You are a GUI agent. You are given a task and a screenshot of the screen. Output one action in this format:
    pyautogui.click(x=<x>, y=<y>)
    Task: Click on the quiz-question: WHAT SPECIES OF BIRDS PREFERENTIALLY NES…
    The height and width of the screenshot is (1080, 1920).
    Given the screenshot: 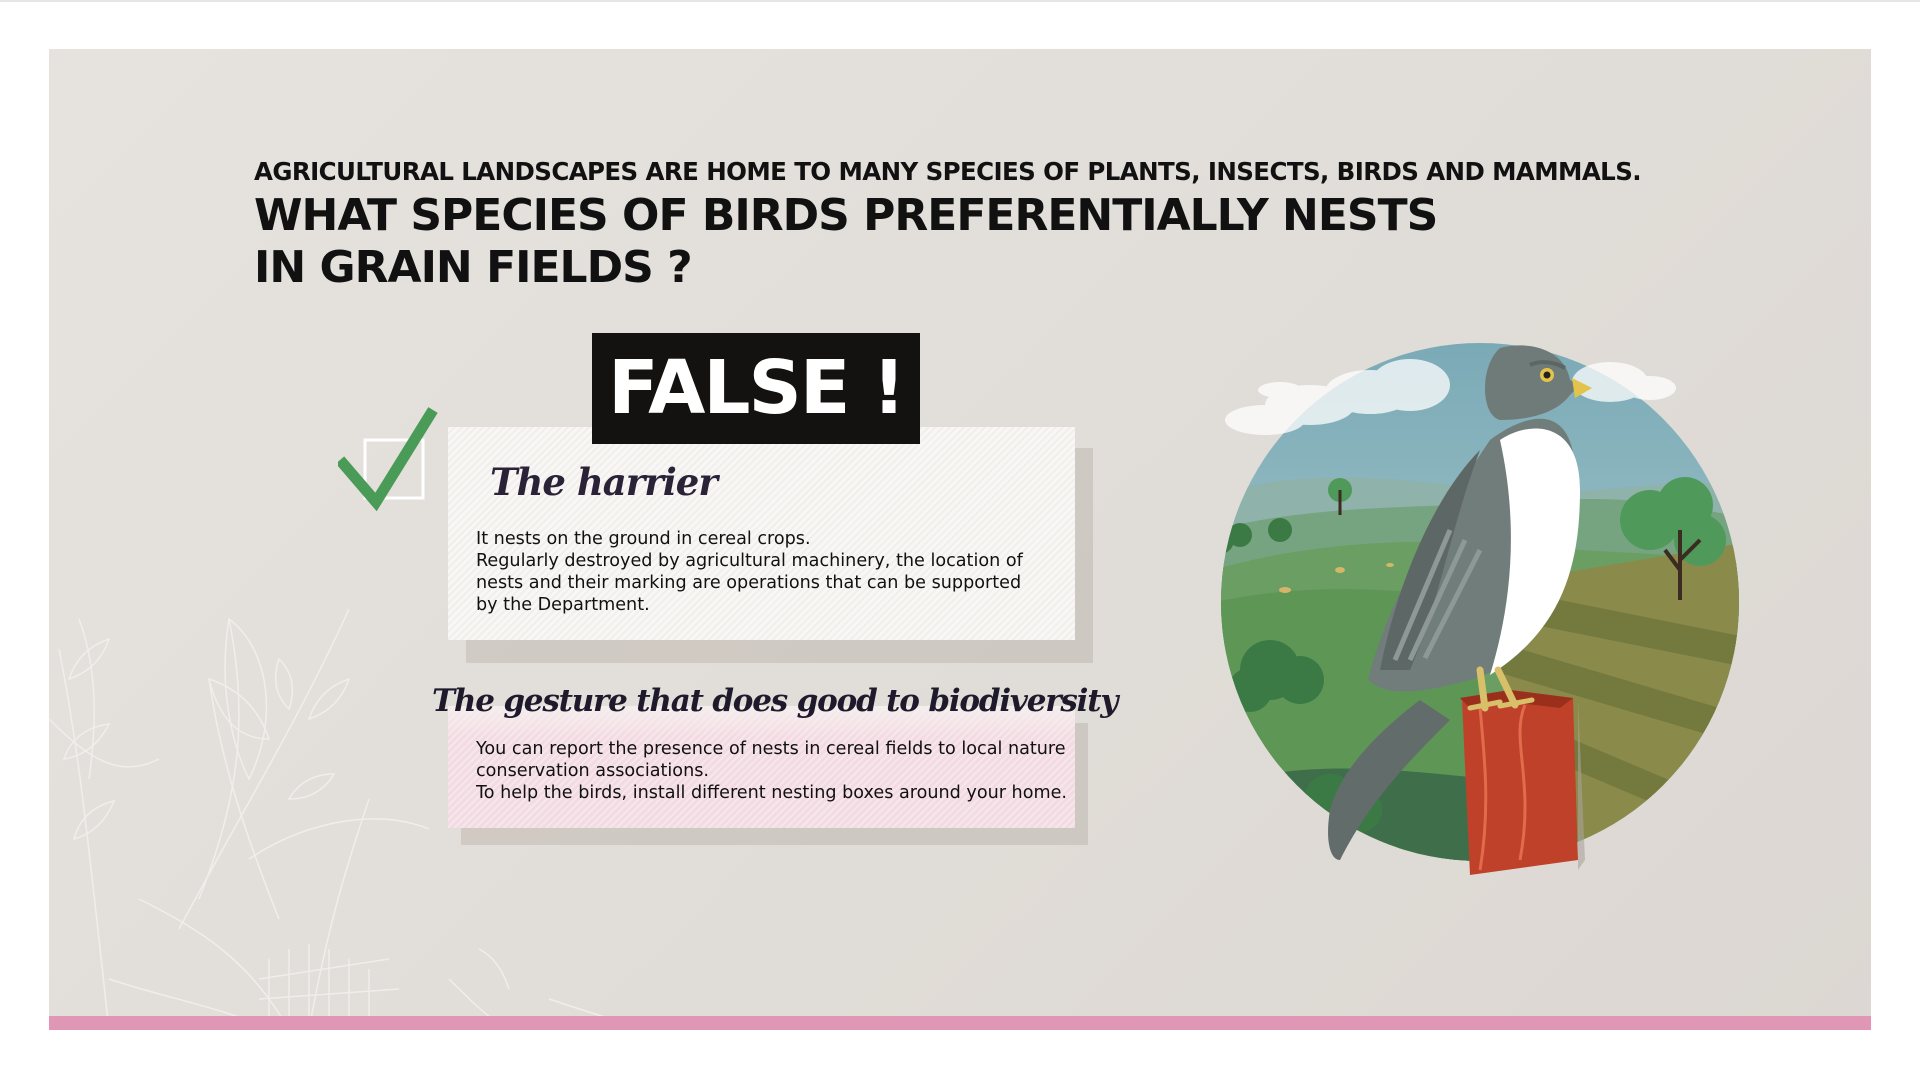 What is the action you would take?
    pyautogui.click(x=846, y=242)
    